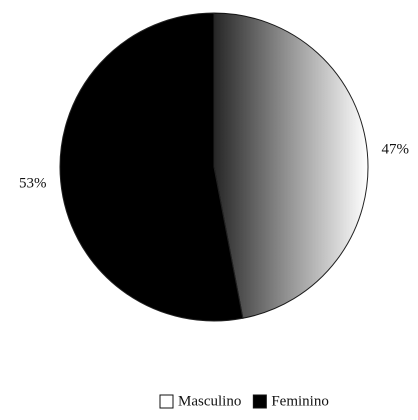 The width and height of the screenshot is (418, 420). What do you see at coordinates (209, 401) in the screenshot?
I see `legend-label: Masculino` at bounding box center [209, 401].